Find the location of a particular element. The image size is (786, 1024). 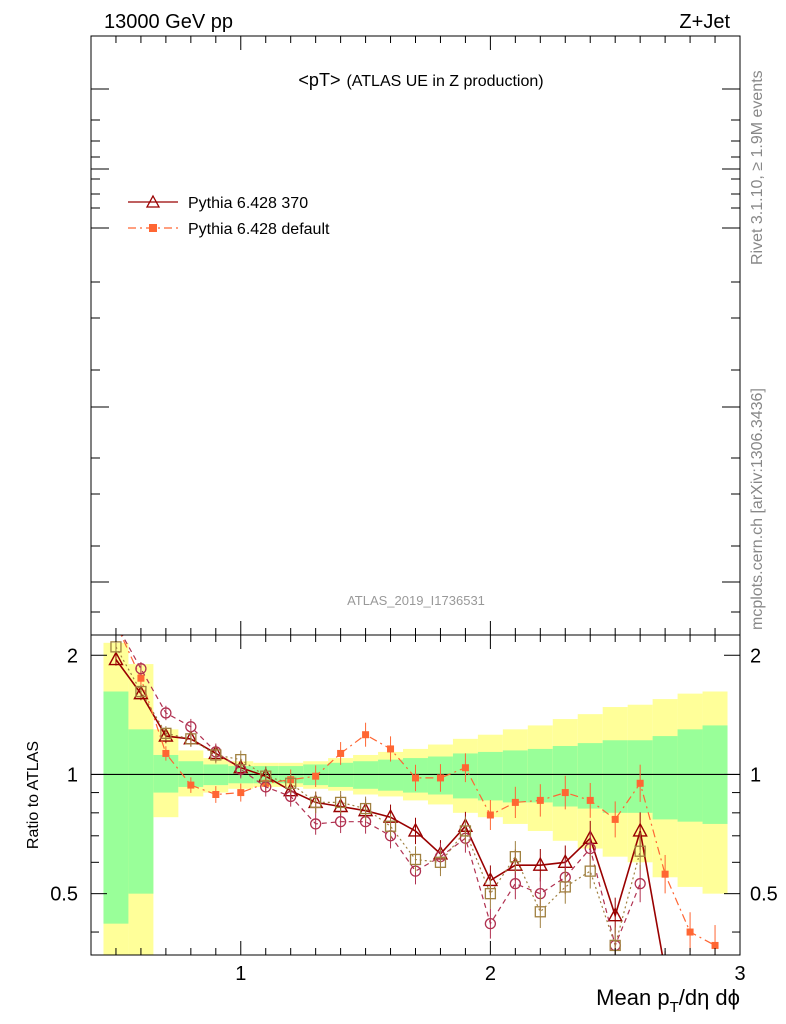

y-tick-label-right: 0.5 is located at coordinates (764, 895).